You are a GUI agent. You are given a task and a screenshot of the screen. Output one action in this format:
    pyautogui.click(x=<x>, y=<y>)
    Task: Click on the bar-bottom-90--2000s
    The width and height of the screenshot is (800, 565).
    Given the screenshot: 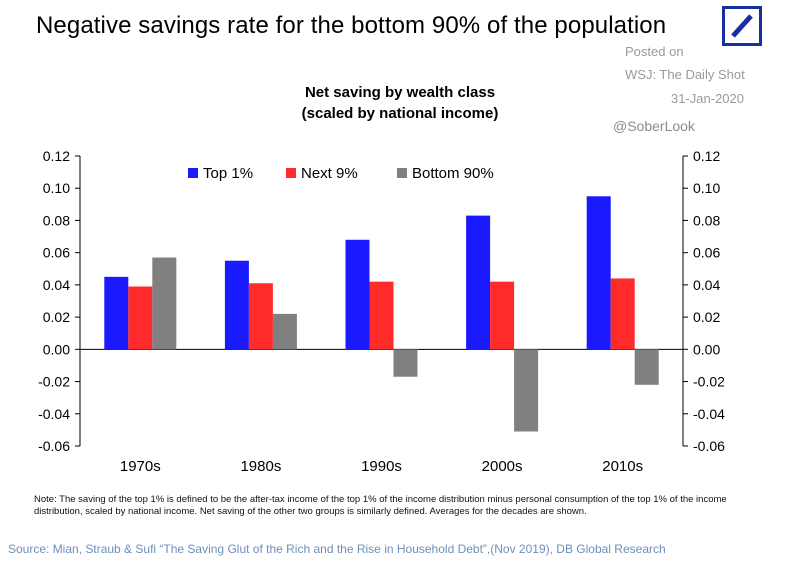 What is the action you would take?
    pyautogui.click(x=526, y=390)
    